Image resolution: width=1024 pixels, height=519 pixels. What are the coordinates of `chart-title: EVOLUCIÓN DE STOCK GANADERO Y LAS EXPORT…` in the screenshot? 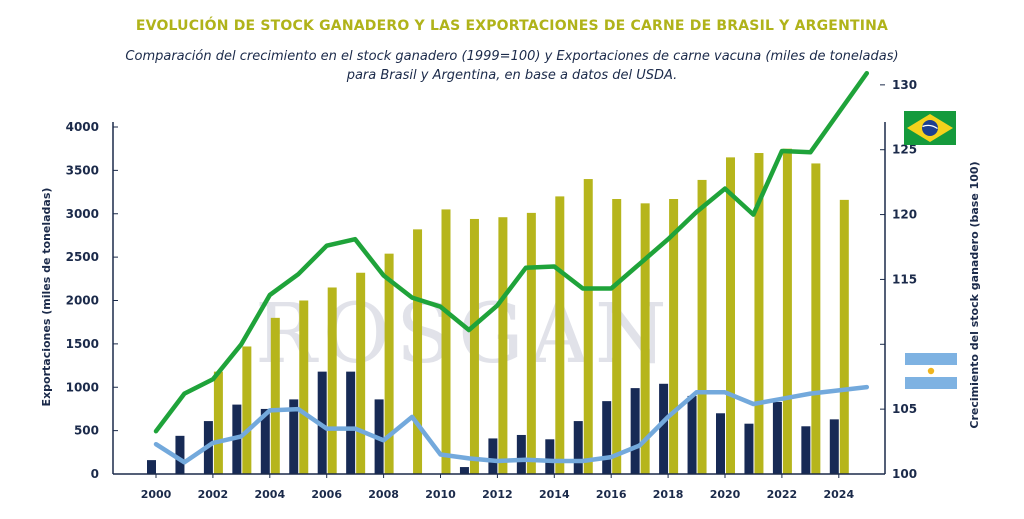 It's located at (512, 26).